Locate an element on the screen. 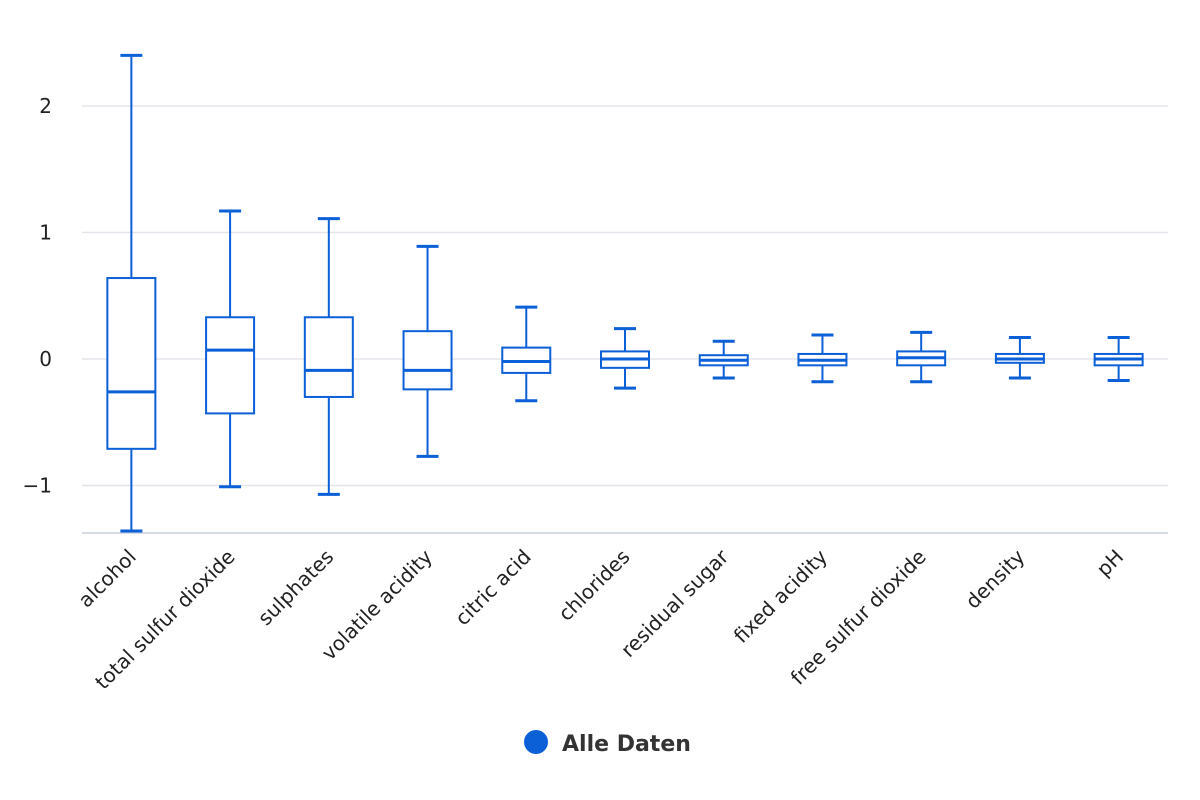 The image size is (1200, 800). box-citric-acid is located at coordinates (526, 354).